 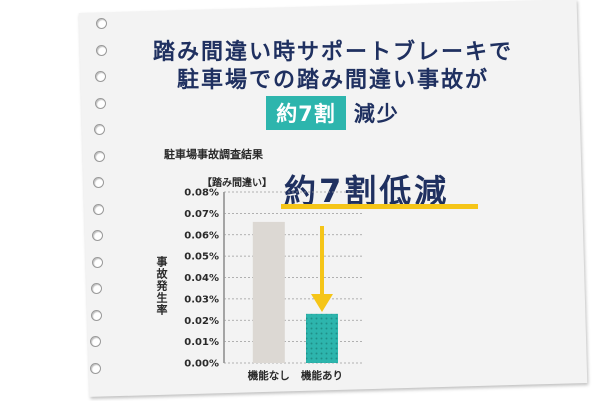 I want to click on arrow-shaft, so click(x=322, y=261).